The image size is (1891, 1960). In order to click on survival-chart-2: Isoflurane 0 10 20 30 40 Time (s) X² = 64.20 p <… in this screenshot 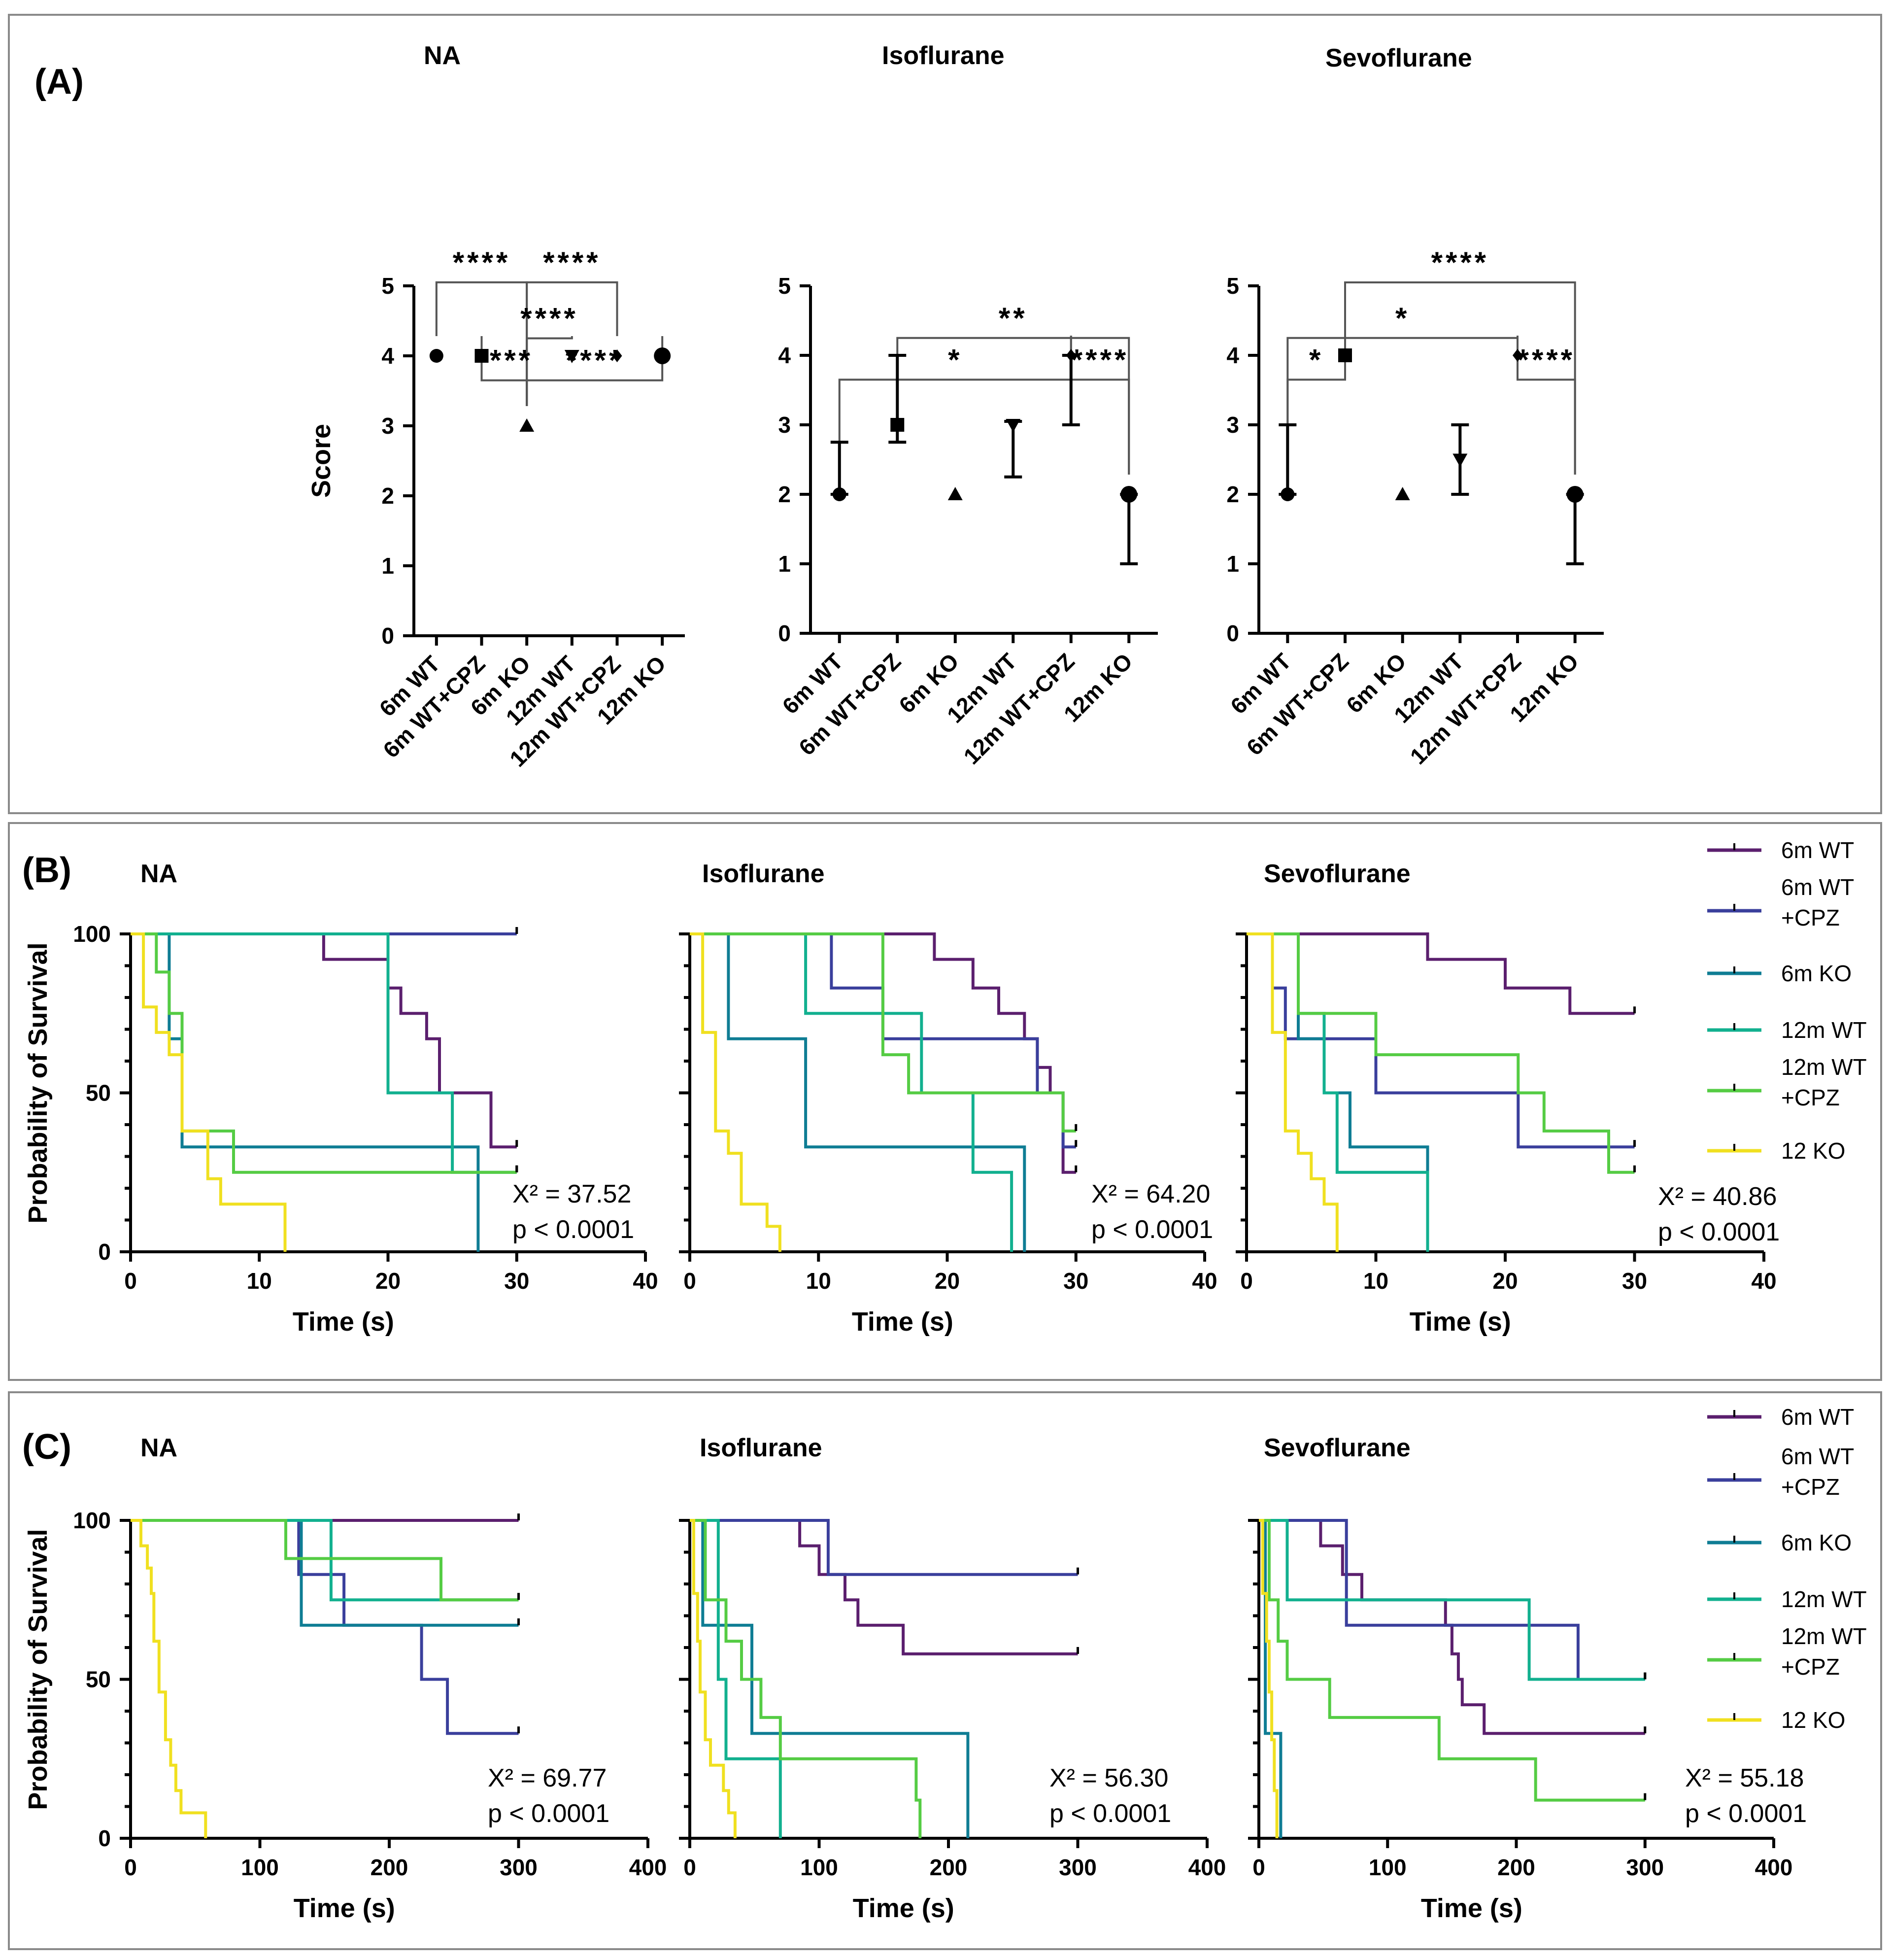, I will do `click(948, 1098)`.